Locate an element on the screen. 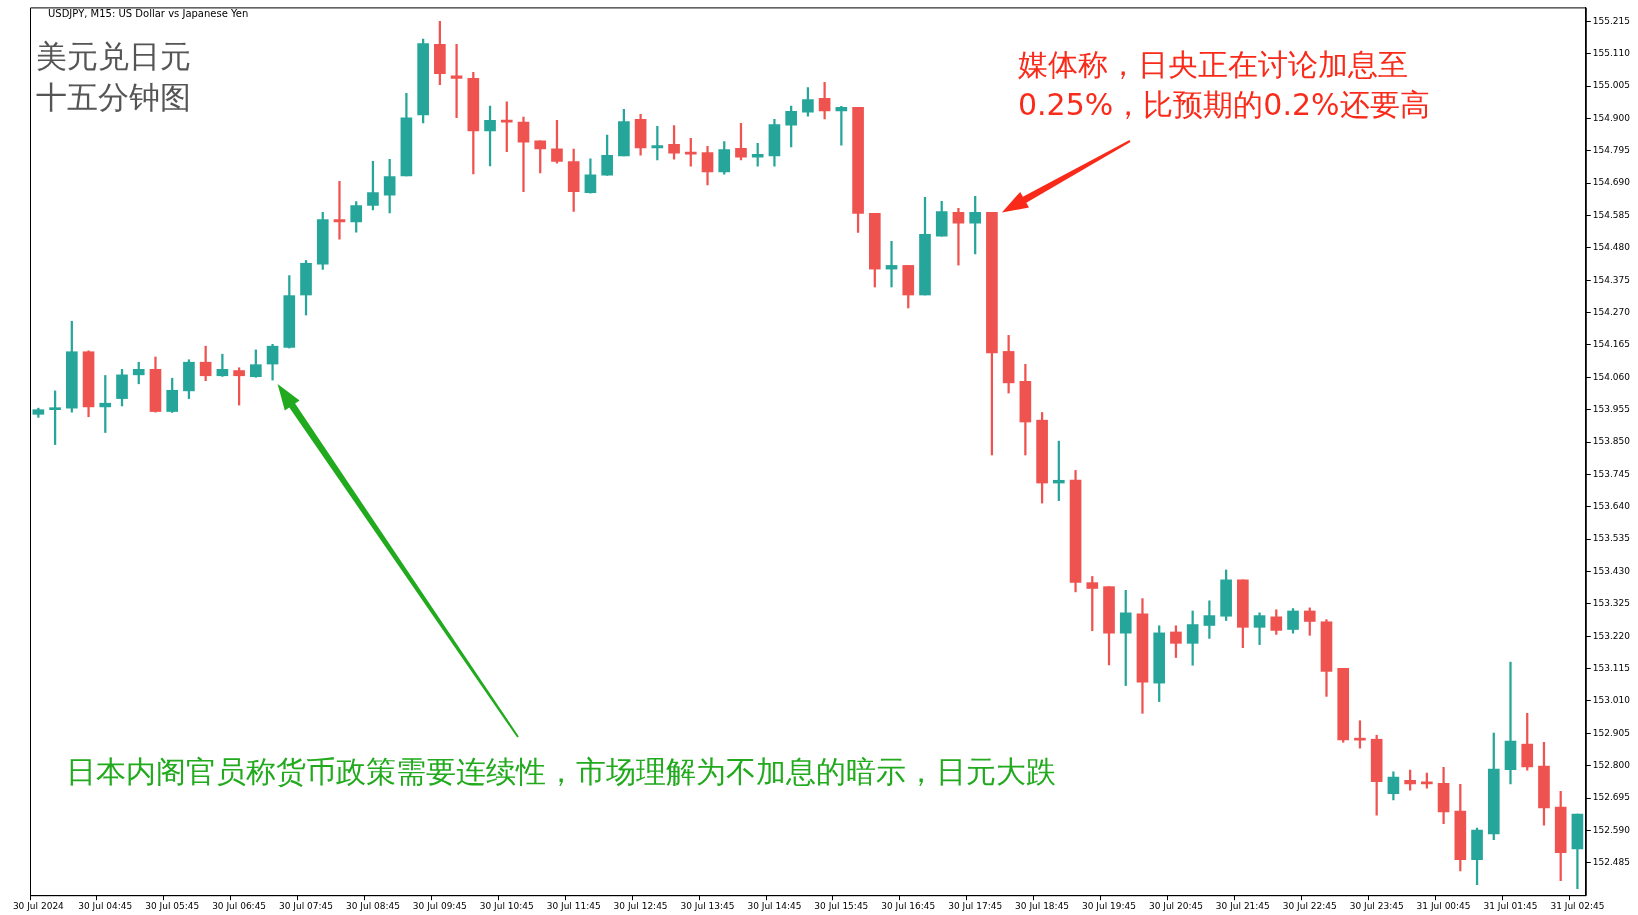  x-tick-label: 30 Jul 04:45 is located at coordinates (105, 905).